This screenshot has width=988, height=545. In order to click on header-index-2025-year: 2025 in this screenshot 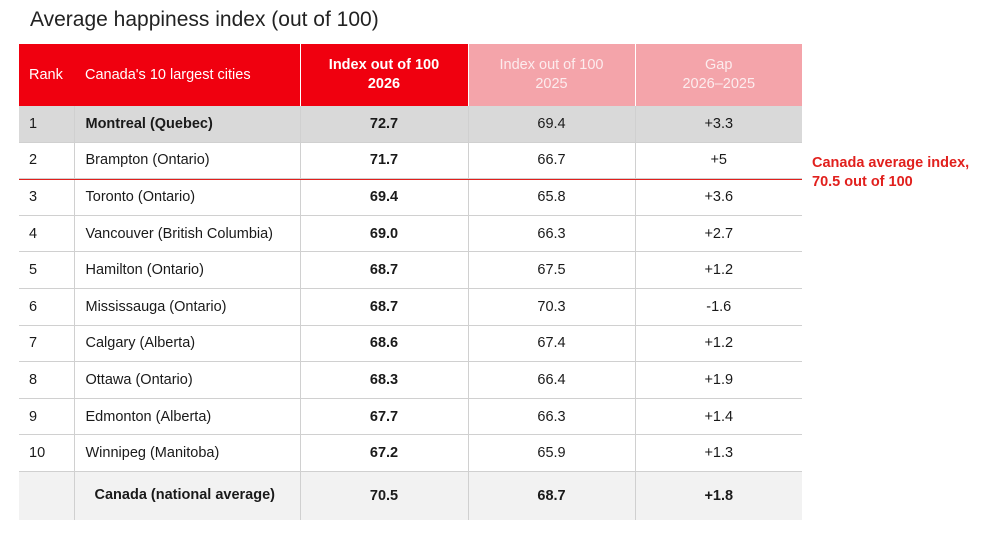, I will do `click(551, 84)`.